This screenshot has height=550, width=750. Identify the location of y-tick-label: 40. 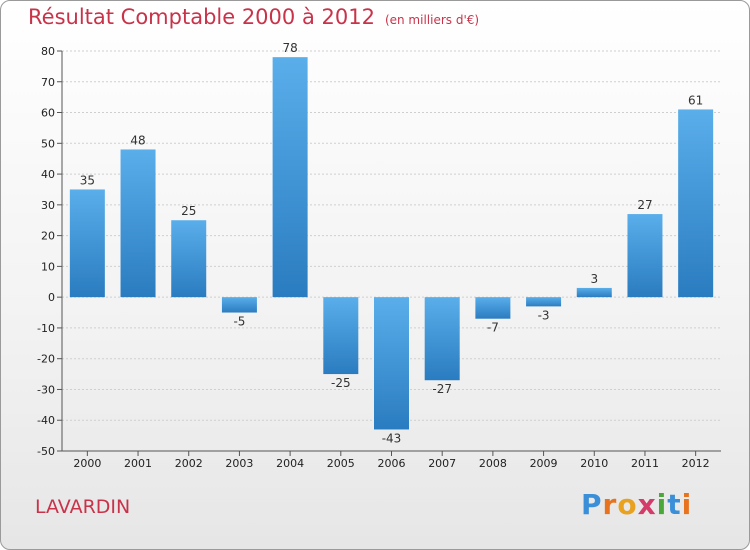
(48, 174).